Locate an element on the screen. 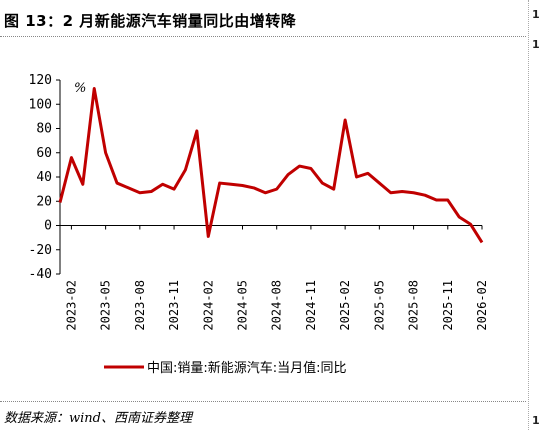 The height and width of the screenshot is (430, 539). x-tick-label: 2023-05 is located at coordinates (106, 305).